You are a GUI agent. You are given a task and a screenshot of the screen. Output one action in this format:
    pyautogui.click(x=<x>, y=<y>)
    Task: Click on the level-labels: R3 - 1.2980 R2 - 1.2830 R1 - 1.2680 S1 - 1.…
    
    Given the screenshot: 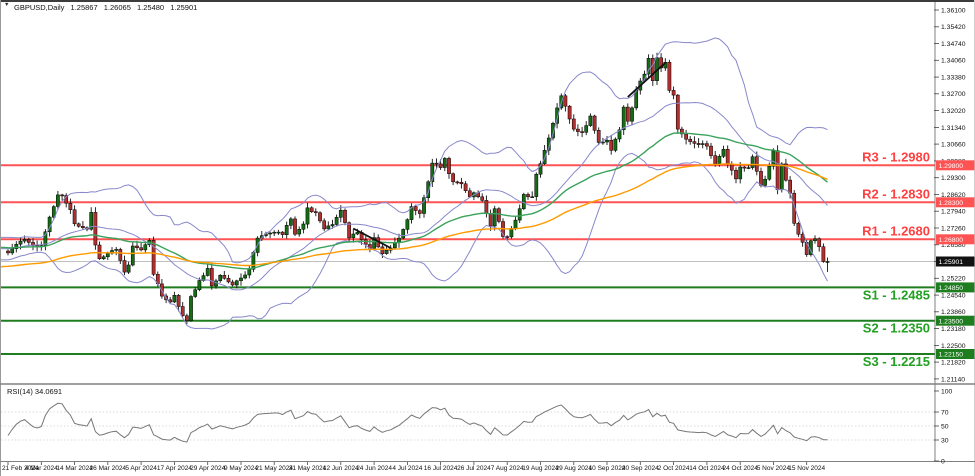 What is the action you would take?
    pyautogui.click(x=896, y=259)
    